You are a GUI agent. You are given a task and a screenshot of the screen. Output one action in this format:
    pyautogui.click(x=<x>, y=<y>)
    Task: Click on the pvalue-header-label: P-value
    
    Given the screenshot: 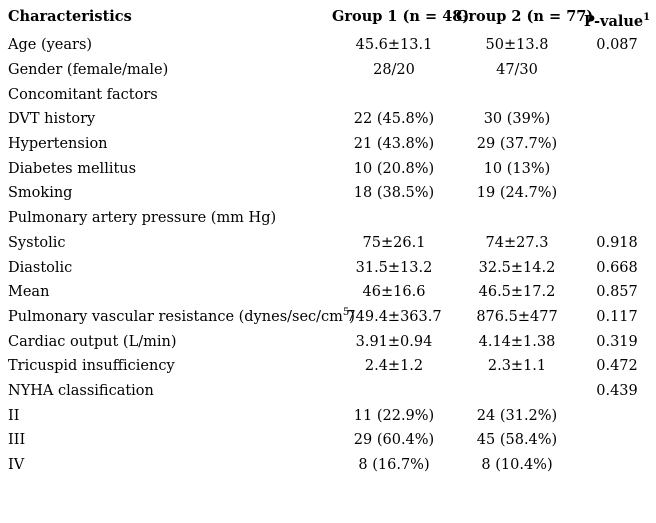 What is the action you would take?
    pyautogui.click(x=613, y=21)
    